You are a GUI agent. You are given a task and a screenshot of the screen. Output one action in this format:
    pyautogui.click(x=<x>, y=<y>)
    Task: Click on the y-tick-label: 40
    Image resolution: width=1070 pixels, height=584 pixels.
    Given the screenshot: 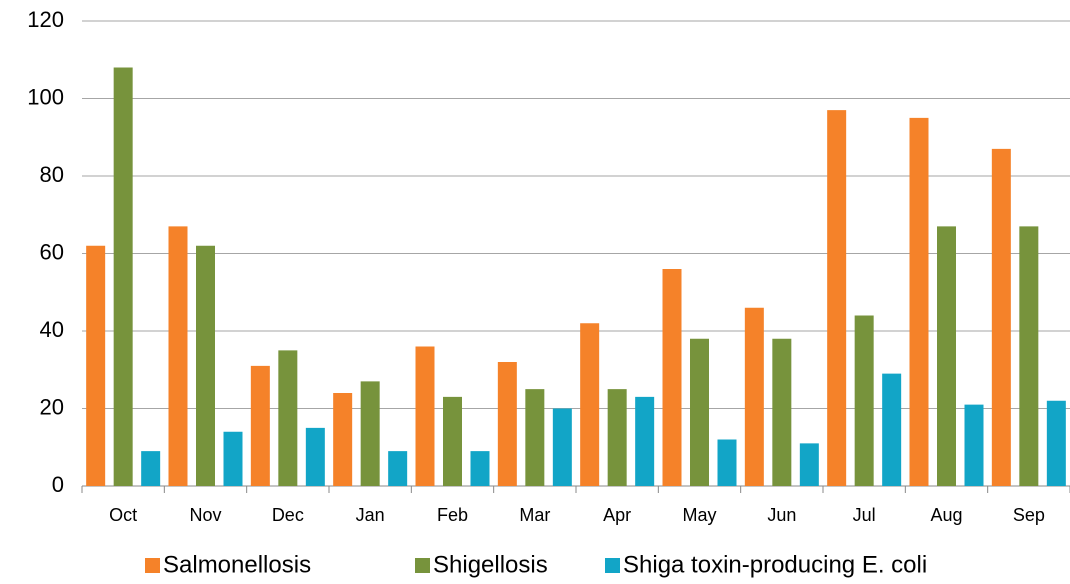 What is the action you would take?
    pyautogui.click(x=52, y=329)
    